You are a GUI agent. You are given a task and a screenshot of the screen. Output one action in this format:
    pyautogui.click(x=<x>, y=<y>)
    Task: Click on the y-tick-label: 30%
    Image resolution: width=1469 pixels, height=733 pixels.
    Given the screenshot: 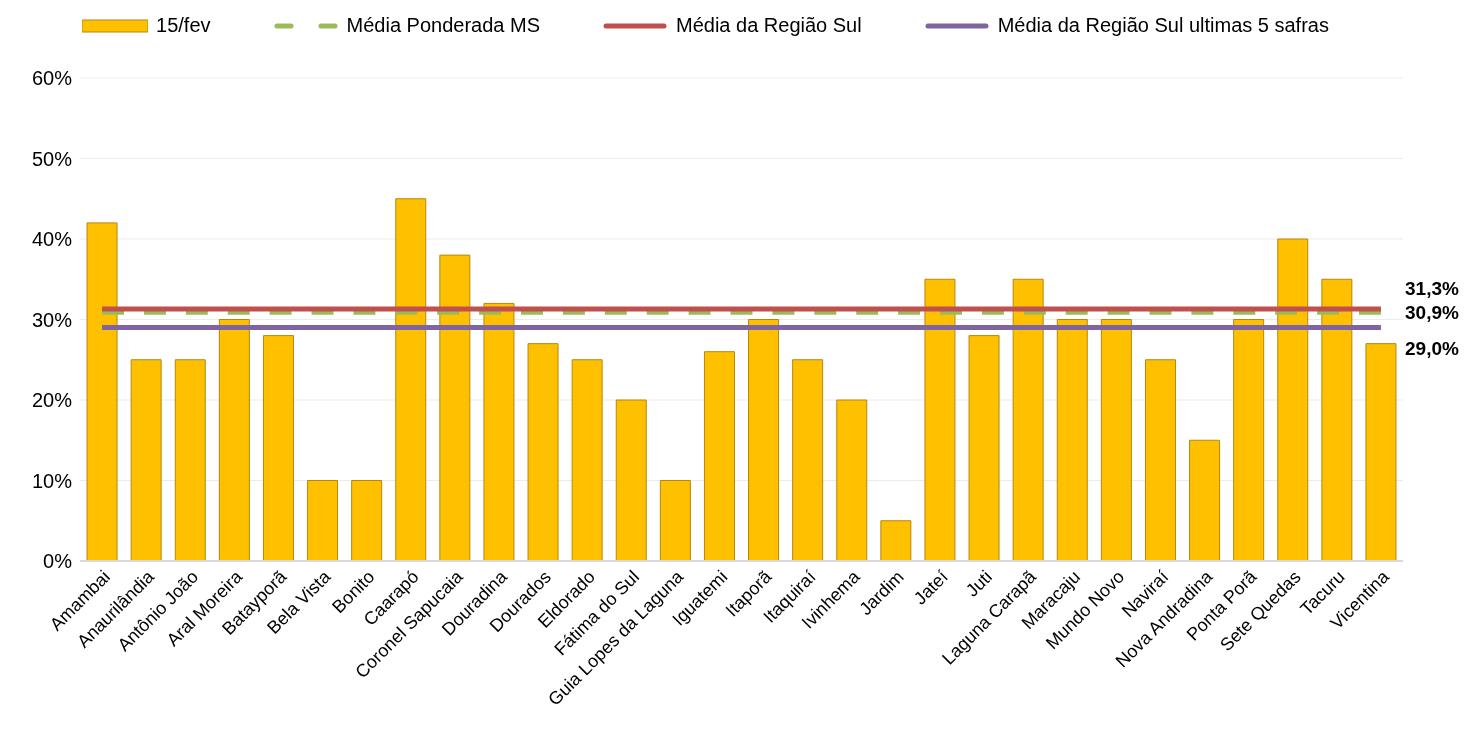 What is the action you would take?
    pyautogui.click(x=52, y=319)
    